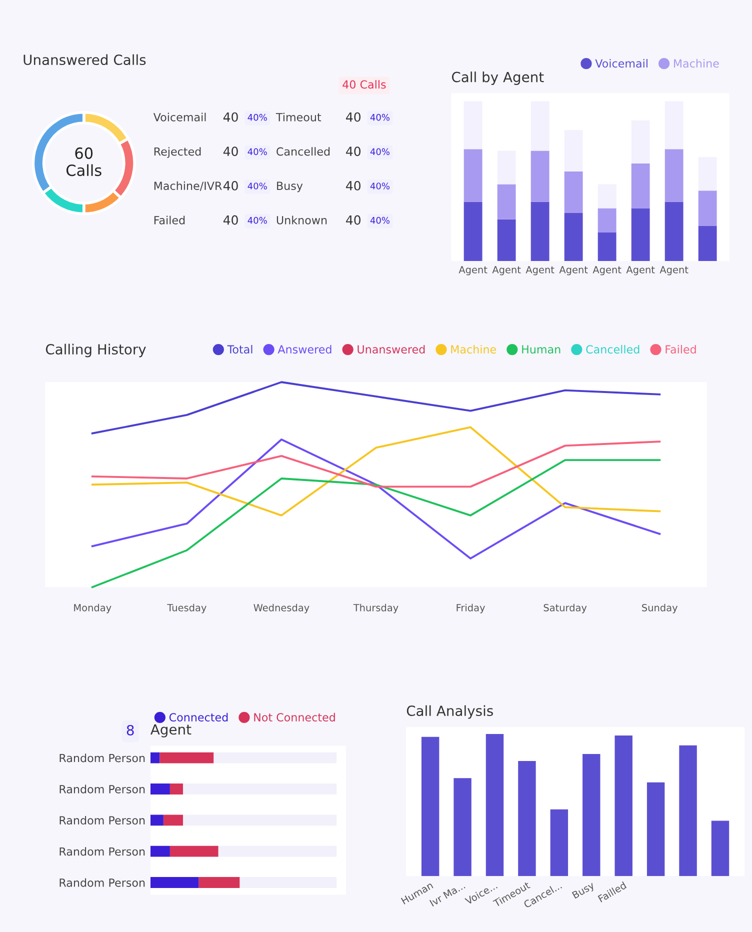 The image size is (752, 932). What do you see at coordinates (93, 609) in the screenshot?
I see `x-tick-label: Monday` at bounding box center [93, 609].